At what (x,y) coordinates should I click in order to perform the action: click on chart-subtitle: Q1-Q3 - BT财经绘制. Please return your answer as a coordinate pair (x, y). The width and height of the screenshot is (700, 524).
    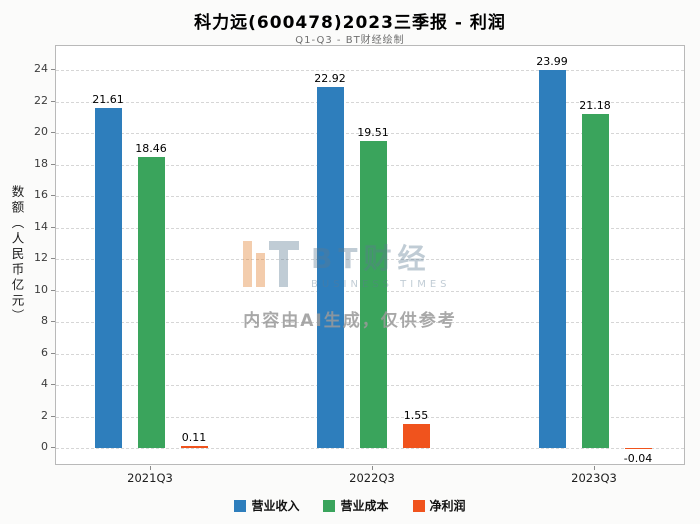
    Looking at the image, I should click on (350, 40).